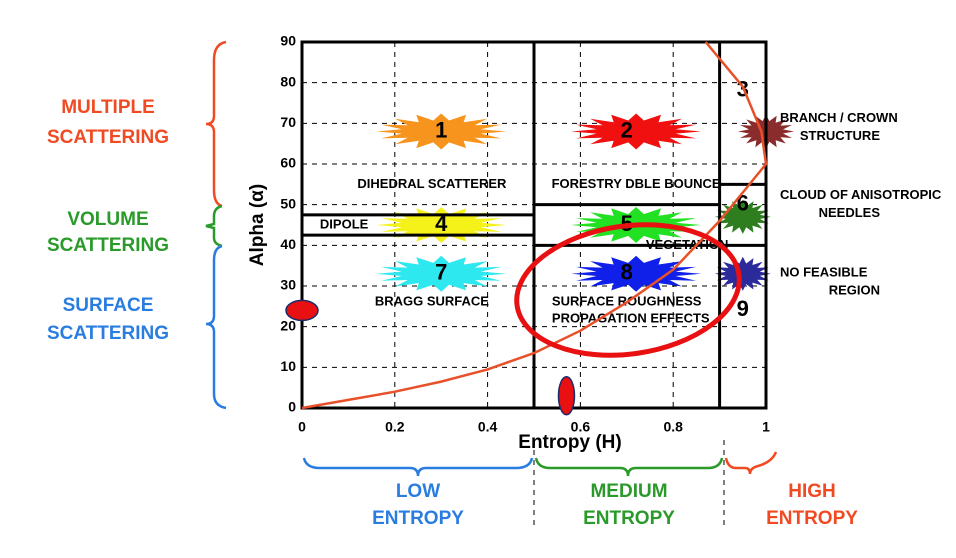 The image size is (956, 558). Describe the element at coordinates (288, 244) in the screenshot. I see `y-tick-label: 40` at that location.